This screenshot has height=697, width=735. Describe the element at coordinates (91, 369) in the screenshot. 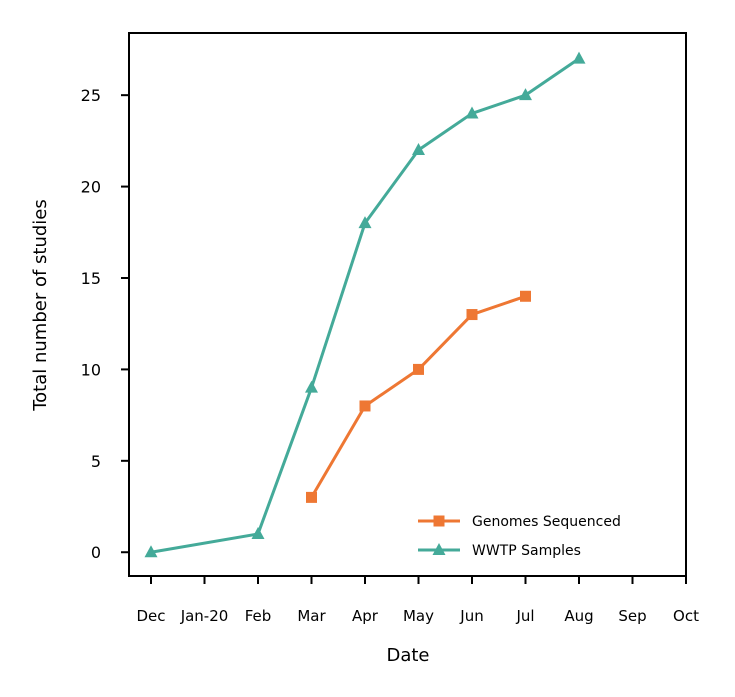

I see `y-tick-label: 10` at that location.